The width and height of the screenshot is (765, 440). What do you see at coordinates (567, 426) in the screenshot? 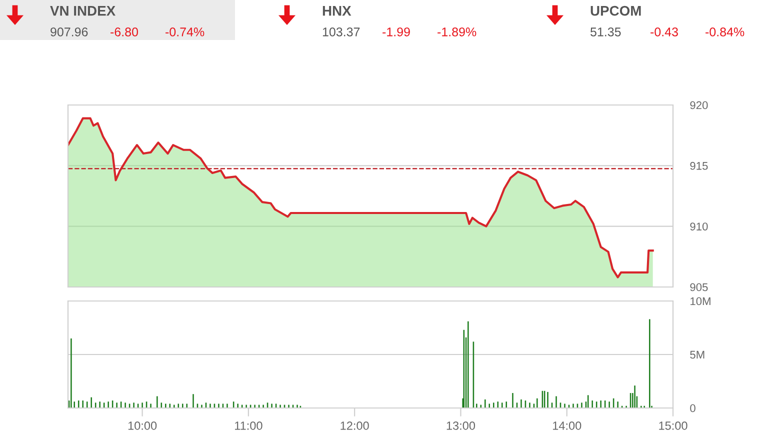
I see `x-tick-label: 14:00` at bounding box center [567, 426].